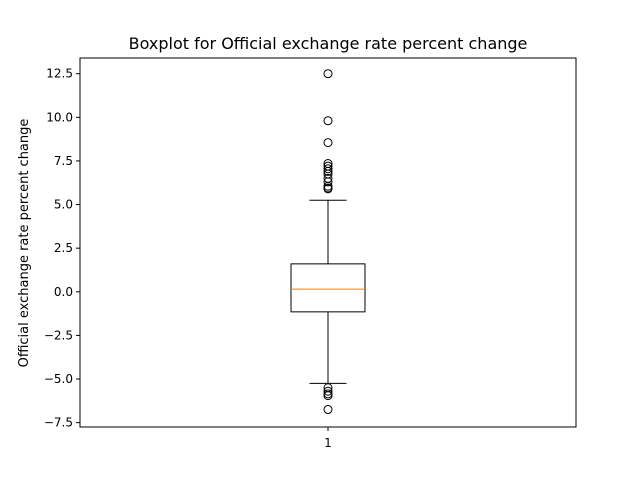  Describe the element at coordinates (59, 74) in the screenshot. I see `y-tick-label: 12.5` at that location.